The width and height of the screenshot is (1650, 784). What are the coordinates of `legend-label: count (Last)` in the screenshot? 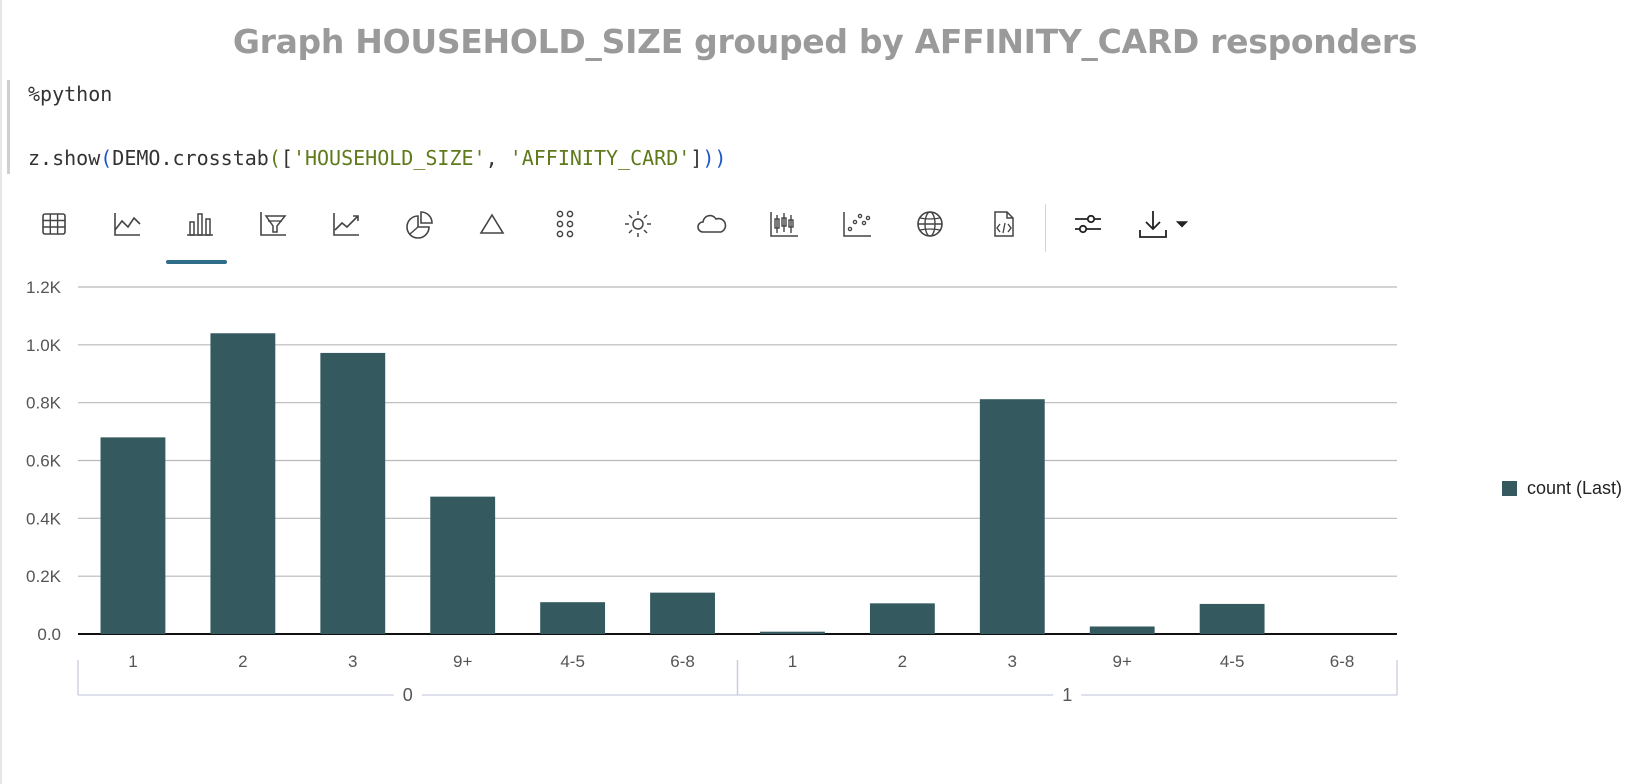 It's located at (1575, 488).